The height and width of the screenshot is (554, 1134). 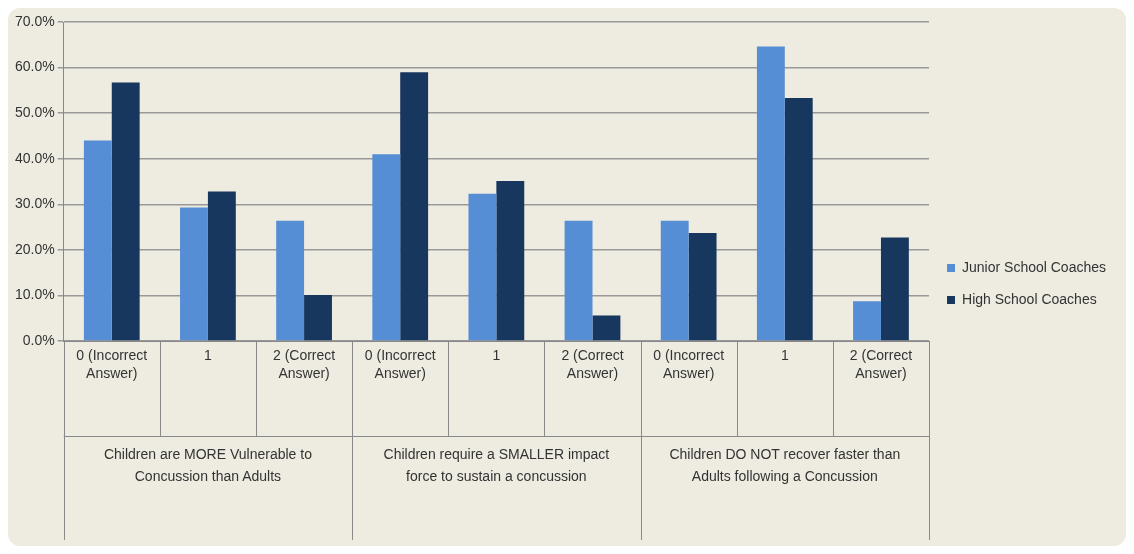 What do you see at coordinates (34, 20) in the screenshot?
I see `y-tick-label: 70.0%` at bounding box center [34, 20].